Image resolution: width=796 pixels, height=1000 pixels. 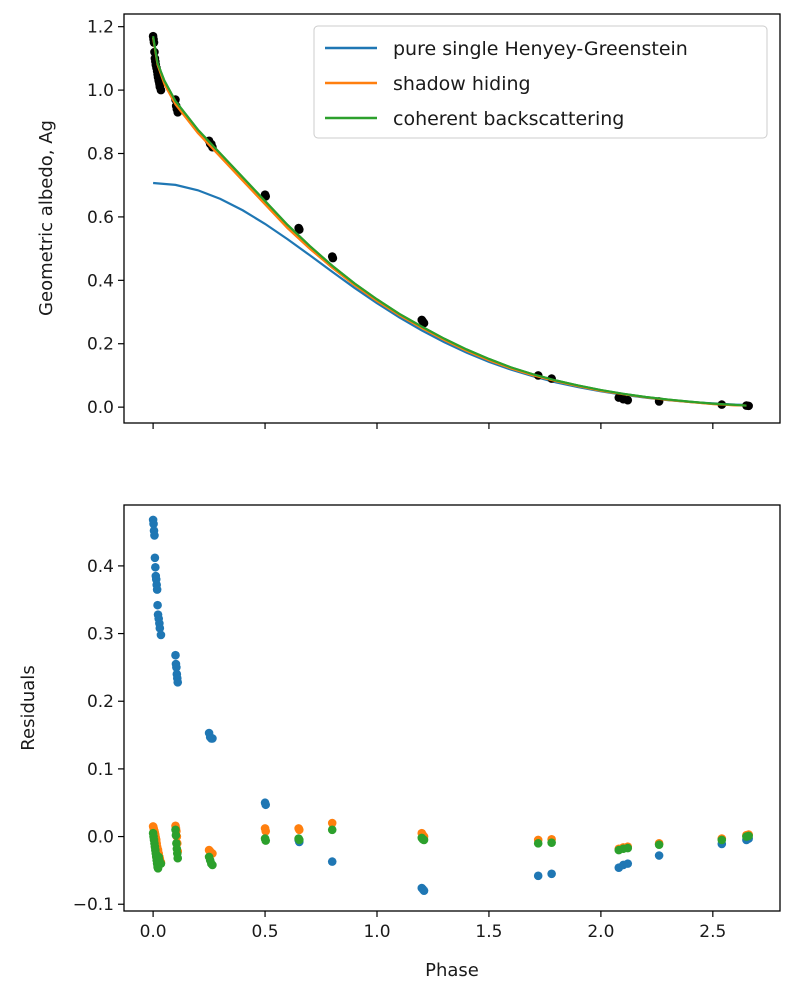 I want to click on bottom-x-tick-label: 1.0, so click(x=376, y=932).